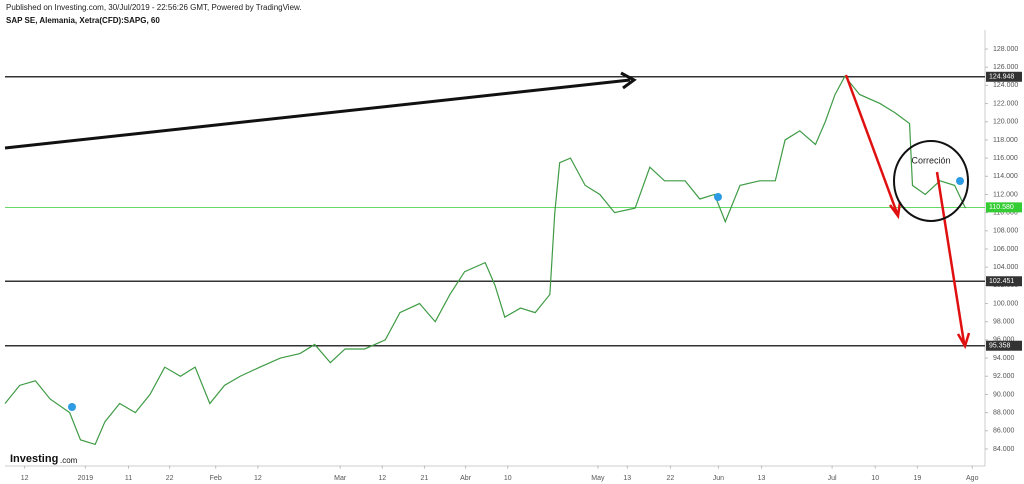 The height and width of the screenshot is (484, 1024). What do you see at coordinates (1005, 303) in the screenshot?
I see `y-tick-label: 100.000` at bounding box center [1005, 303].